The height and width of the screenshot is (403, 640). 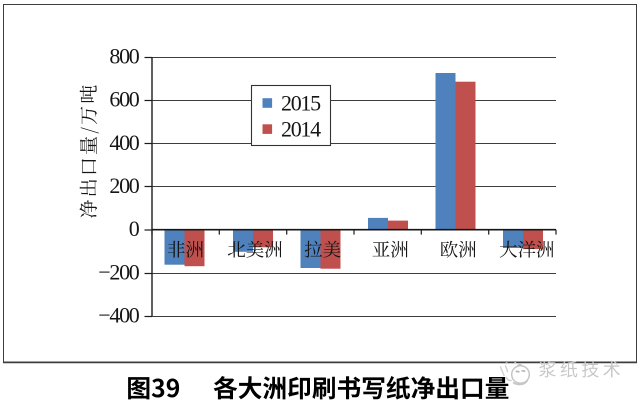 What do you see at coordinates (301, 103) in the screenshot?
I see `svg-text: 2015` at bounding box center [301, 103].